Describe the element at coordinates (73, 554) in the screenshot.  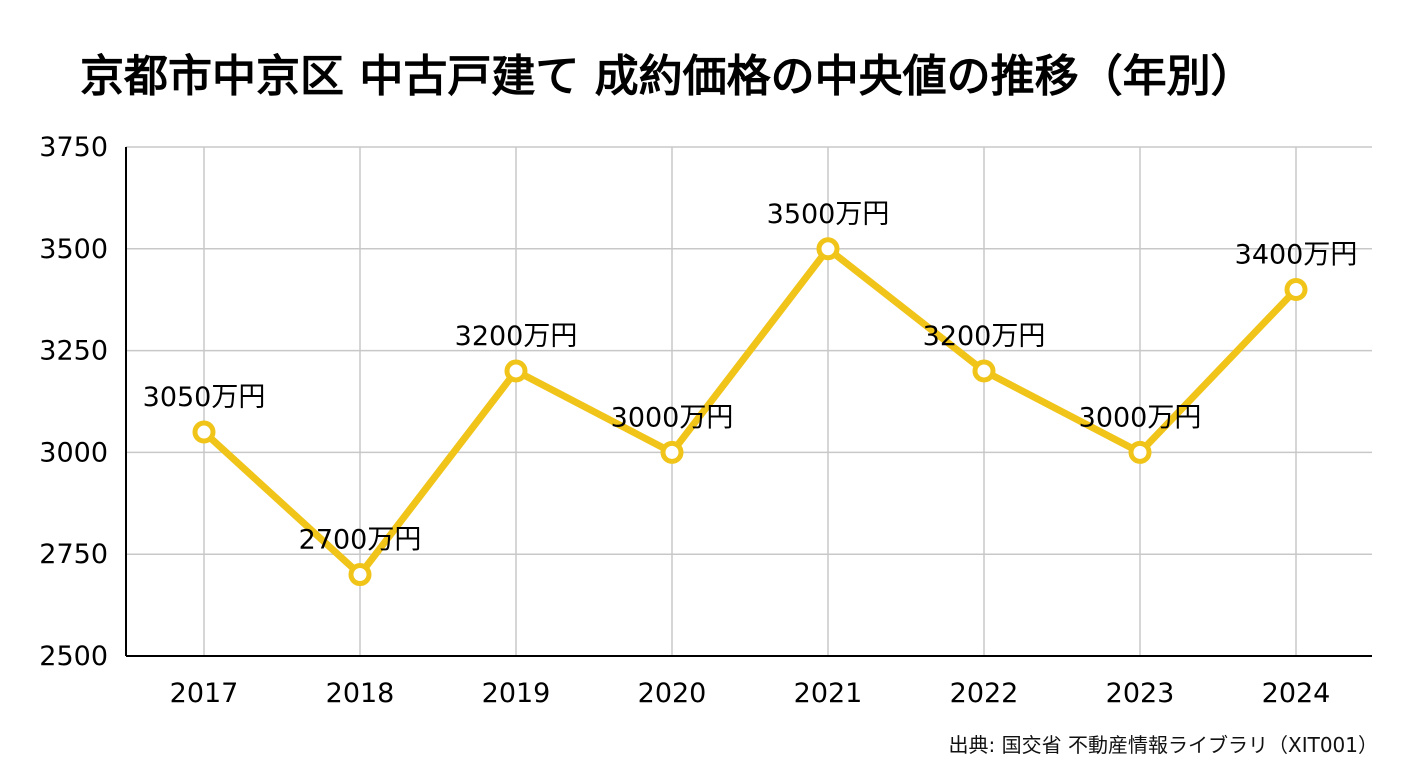
I see `y-tick-label: 2750` at that location.